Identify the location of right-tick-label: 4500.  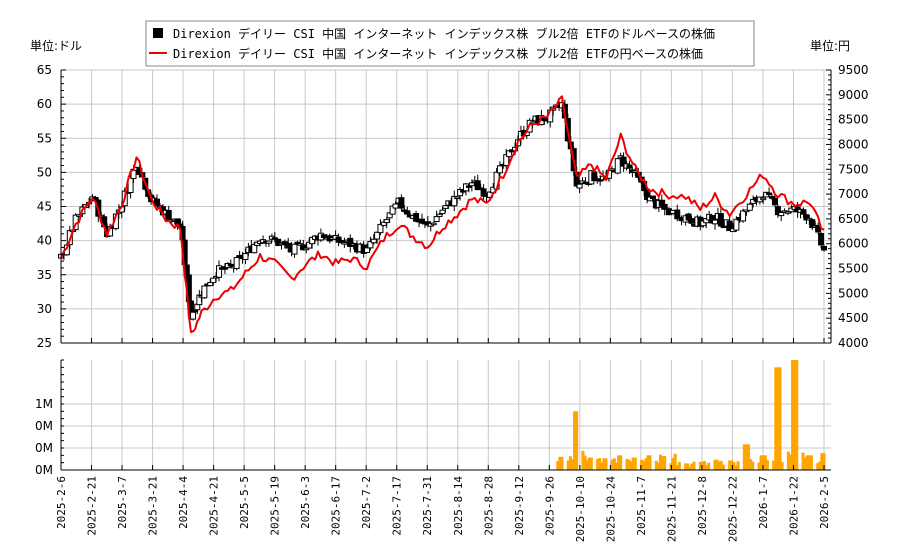
(853, 318).